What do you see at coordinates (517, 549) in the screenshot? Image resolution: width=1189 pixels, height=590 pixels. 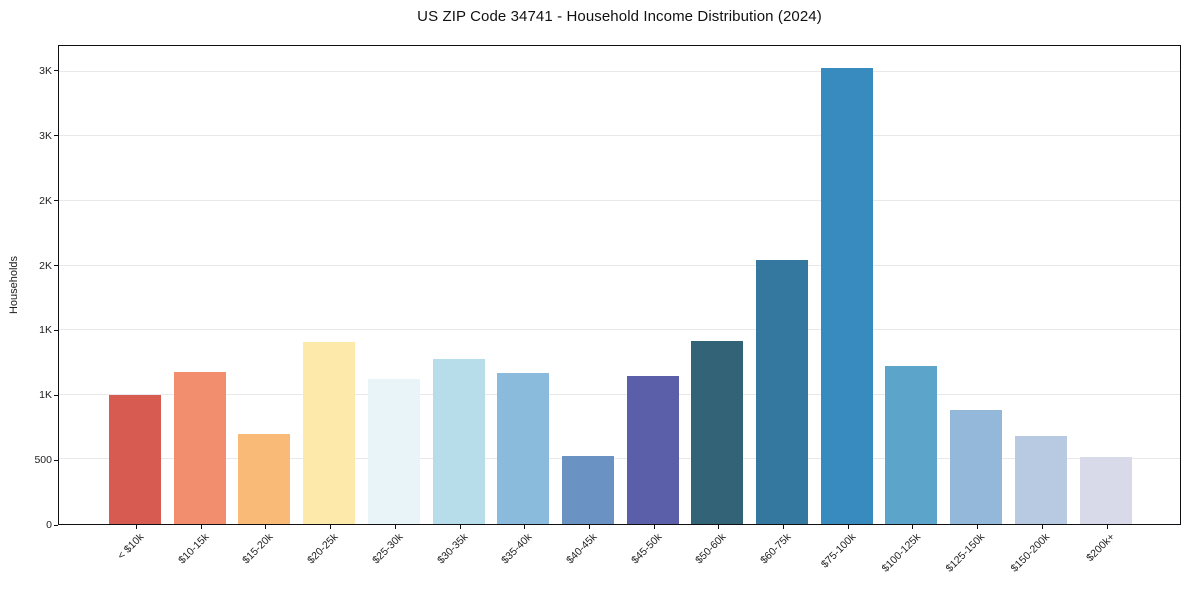 I see `x-tick-label: $35-40k` at bounding box center [517, 549].